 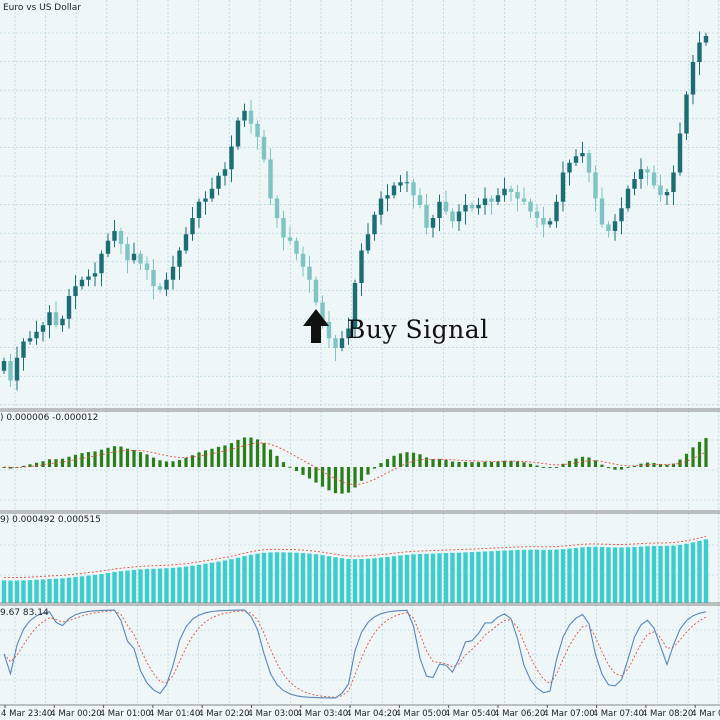 What do you see at coordinates (355, 569) in the screenshot?
I see `osma-pane` at bounding box center [355, 569].